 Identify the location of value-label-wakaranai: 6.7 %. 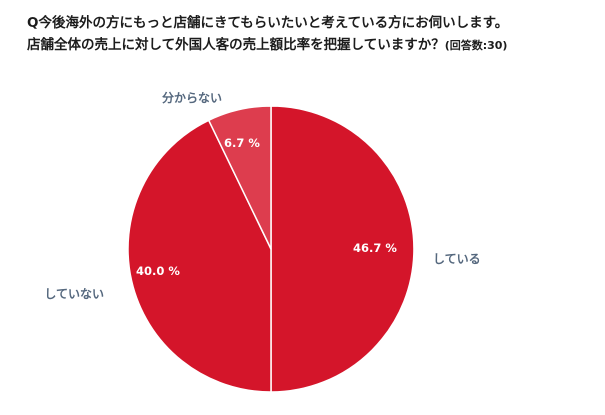
(242, 143).